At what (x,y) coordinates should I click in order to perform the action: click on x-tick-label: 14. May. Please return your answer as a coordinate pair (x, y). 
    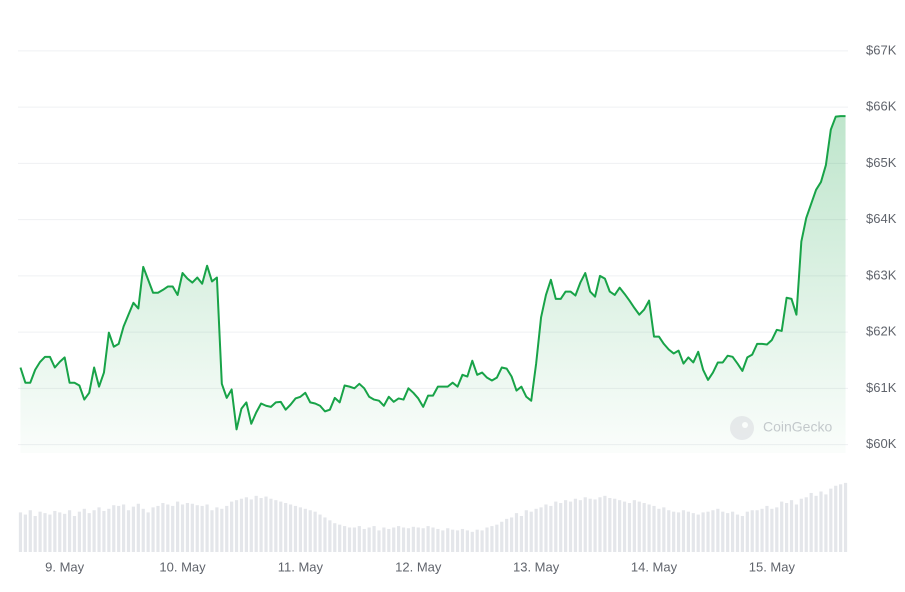
    Looking at the image, I should click on (654, 566).